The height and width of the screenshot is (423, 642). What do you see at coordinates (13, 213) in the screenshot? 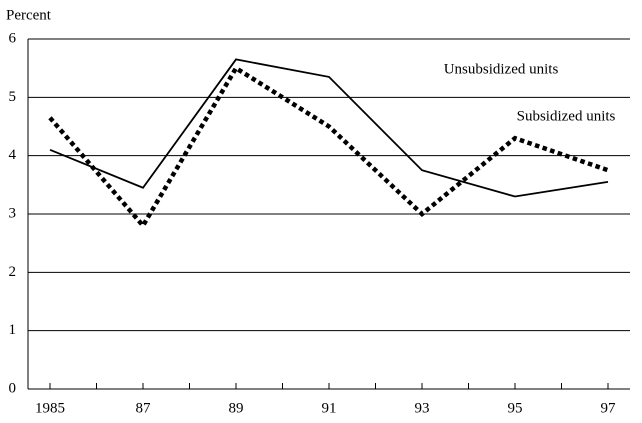
I see `y-tick-label: 3` at bounding box center [13, 213].